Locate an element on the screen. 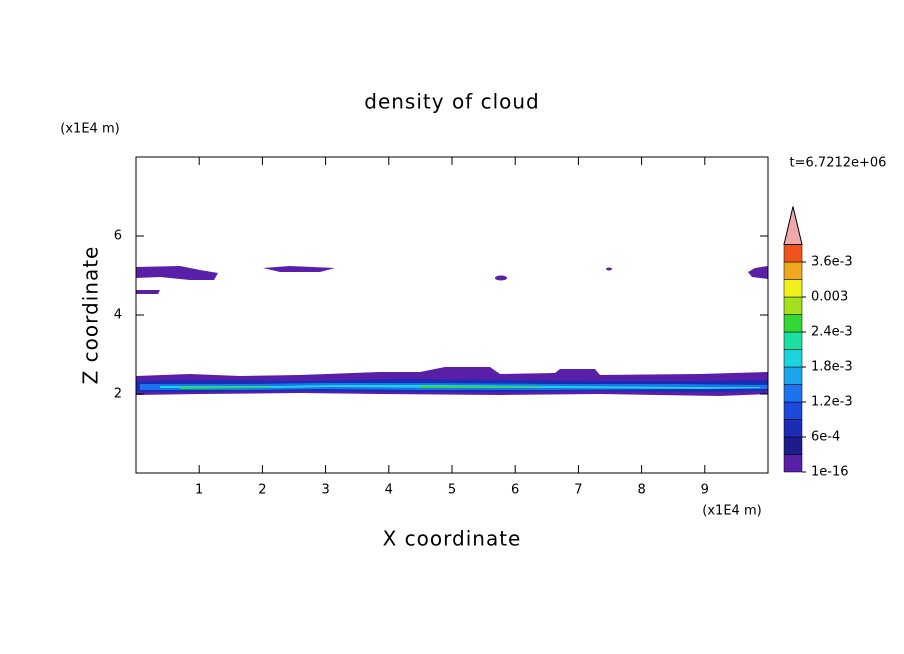  x-unit: (x1E4 m) is located at coordinates (731, 511).